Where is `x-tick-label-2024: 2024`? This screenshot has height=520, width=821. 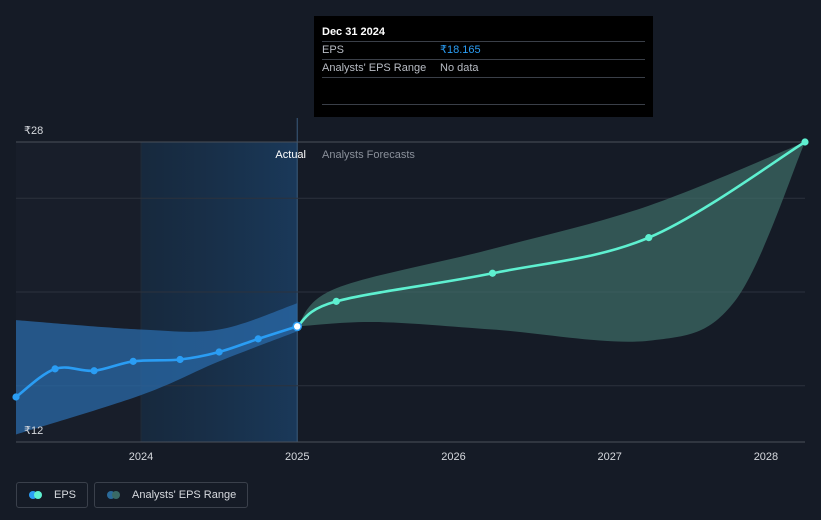
x-tick-label-2024: 2024 is located at coordinates (141, 457).